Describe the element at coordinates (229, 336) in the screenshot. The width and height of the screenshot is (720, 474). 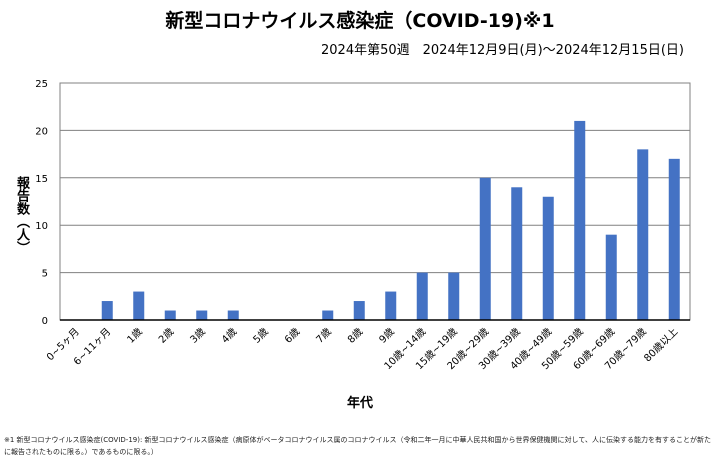
I see `x-tick-label: 4歳` at that location.